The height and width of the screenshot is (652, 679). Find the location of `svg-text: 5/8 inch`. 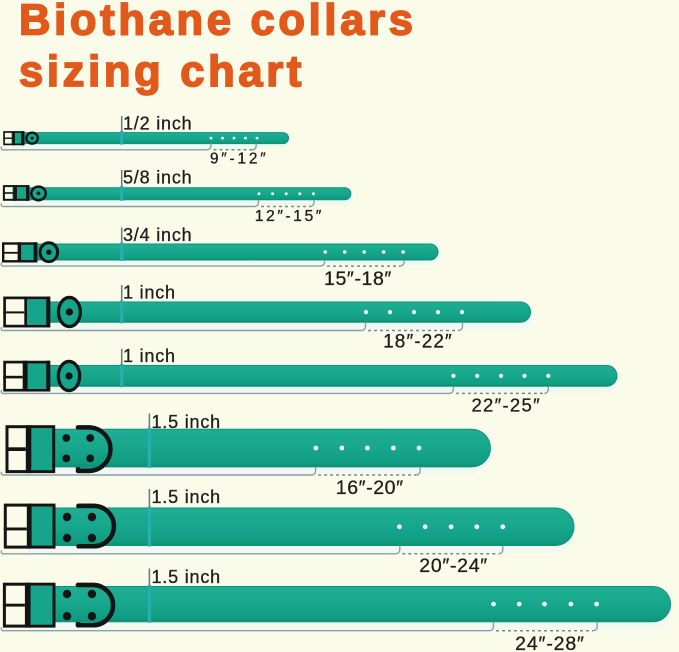

svg-text: 5/8 inch is located at coordinates (157, 178).